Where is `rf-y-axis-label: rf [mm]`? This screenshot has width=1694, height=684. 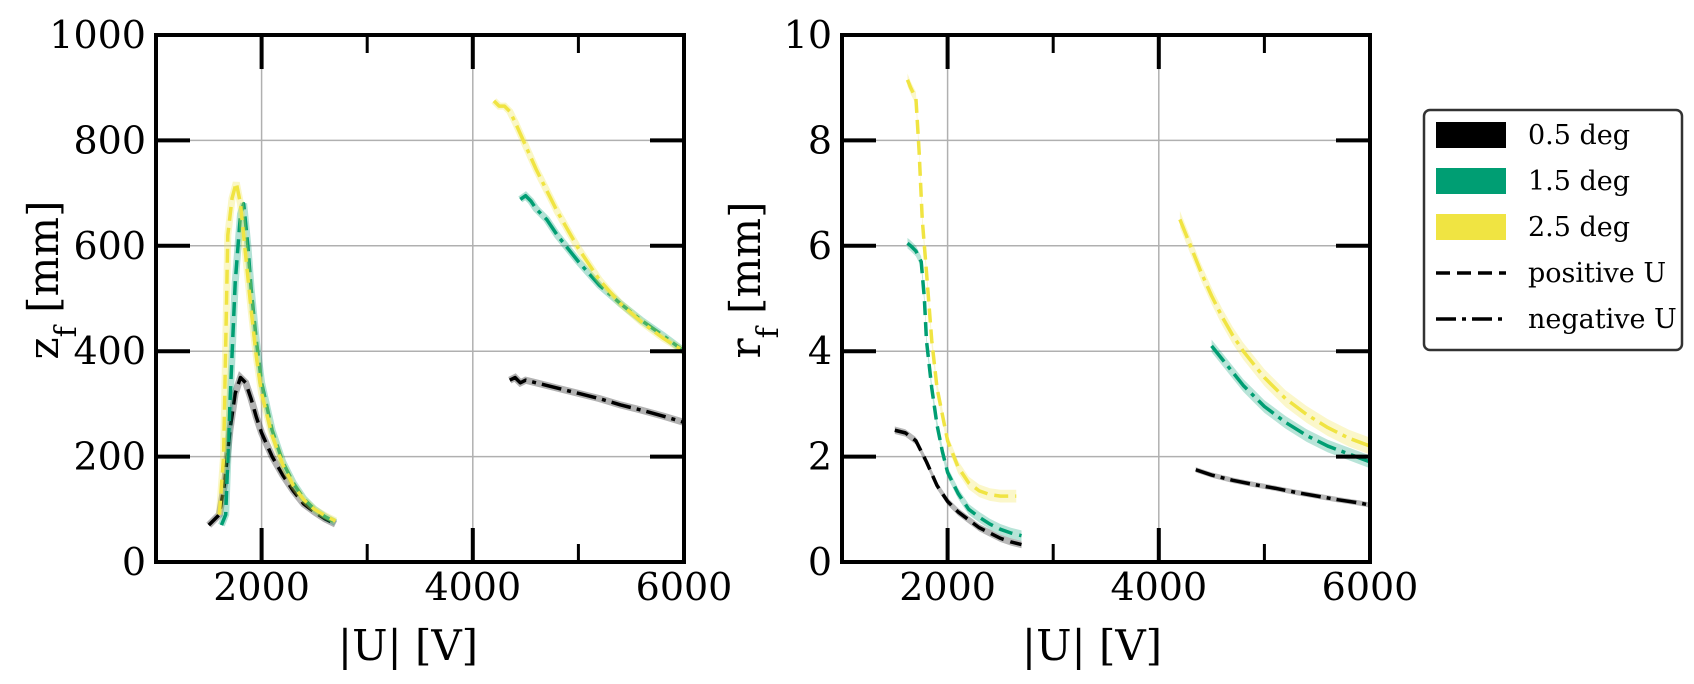 rf-y-axis-label: rf [mm] is located at coordinates (753, 280).